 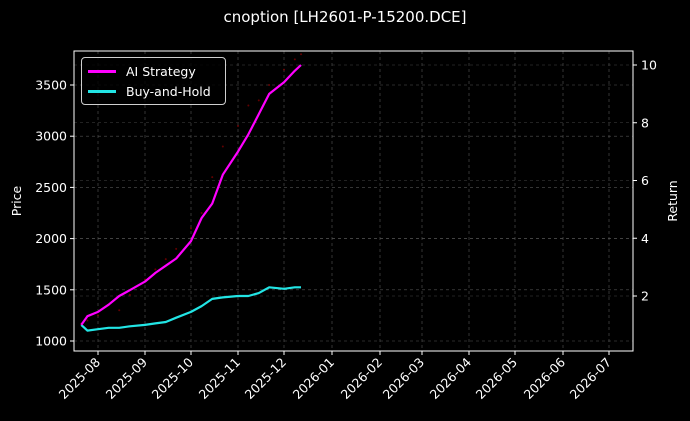 I want to click on y-tick-label-left: 3500, so click(x=51, y=85).